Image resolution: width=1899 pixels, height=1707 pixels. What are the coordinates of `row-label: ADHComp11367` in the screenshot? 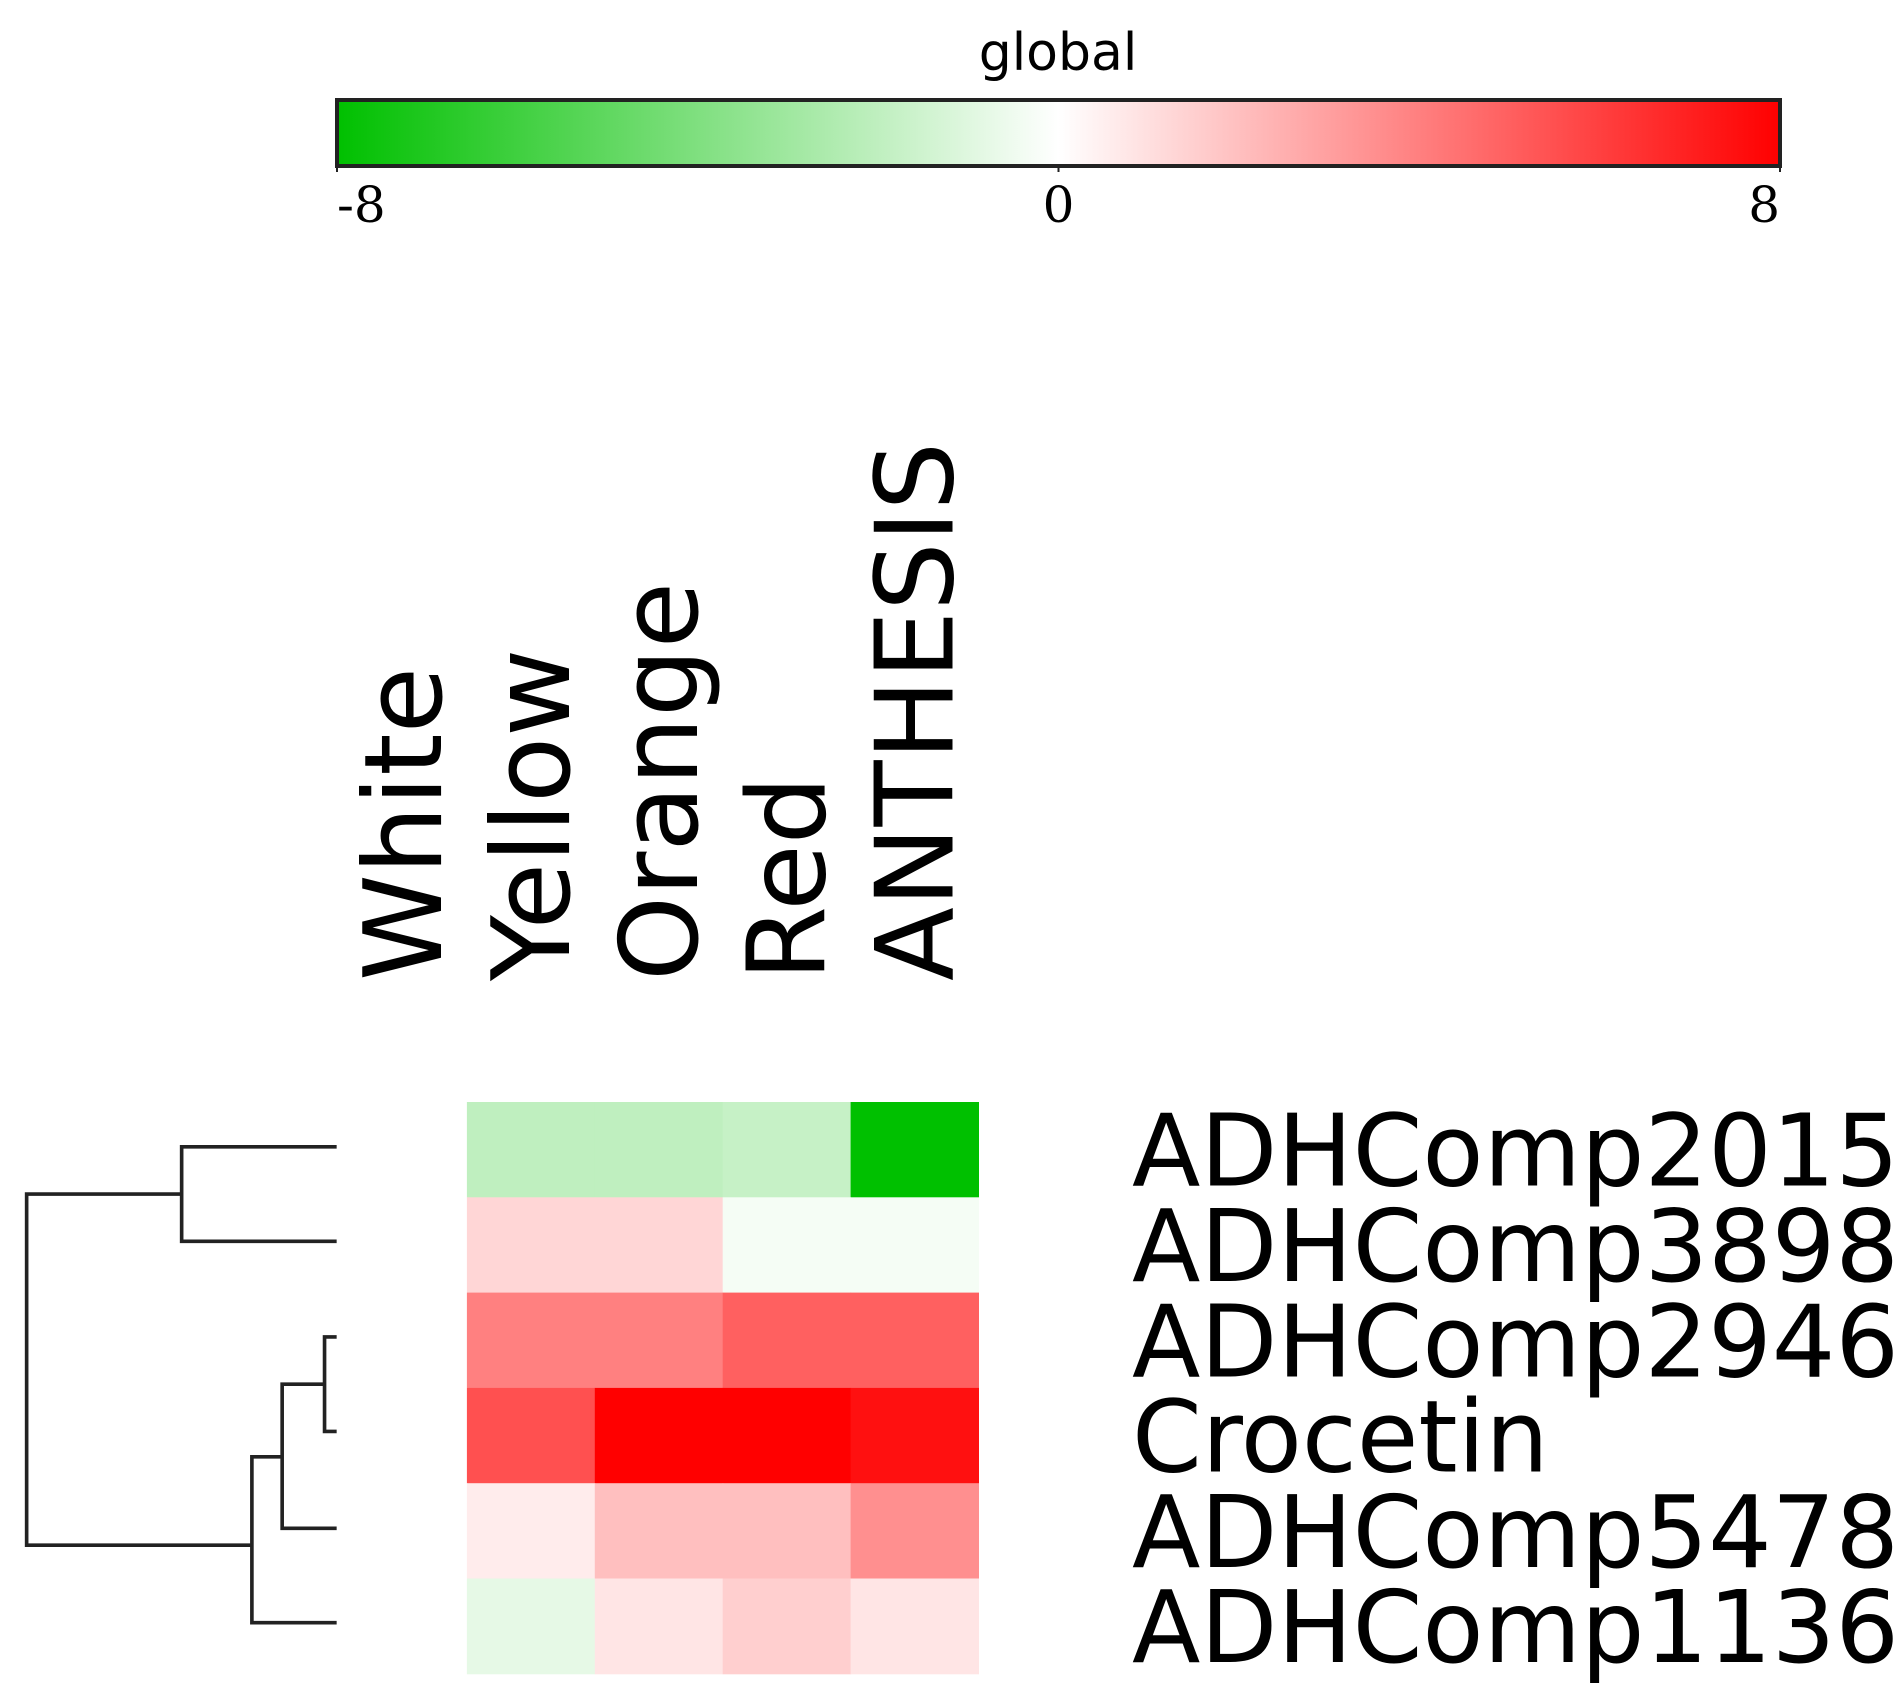 It's located at (1515, 1627).